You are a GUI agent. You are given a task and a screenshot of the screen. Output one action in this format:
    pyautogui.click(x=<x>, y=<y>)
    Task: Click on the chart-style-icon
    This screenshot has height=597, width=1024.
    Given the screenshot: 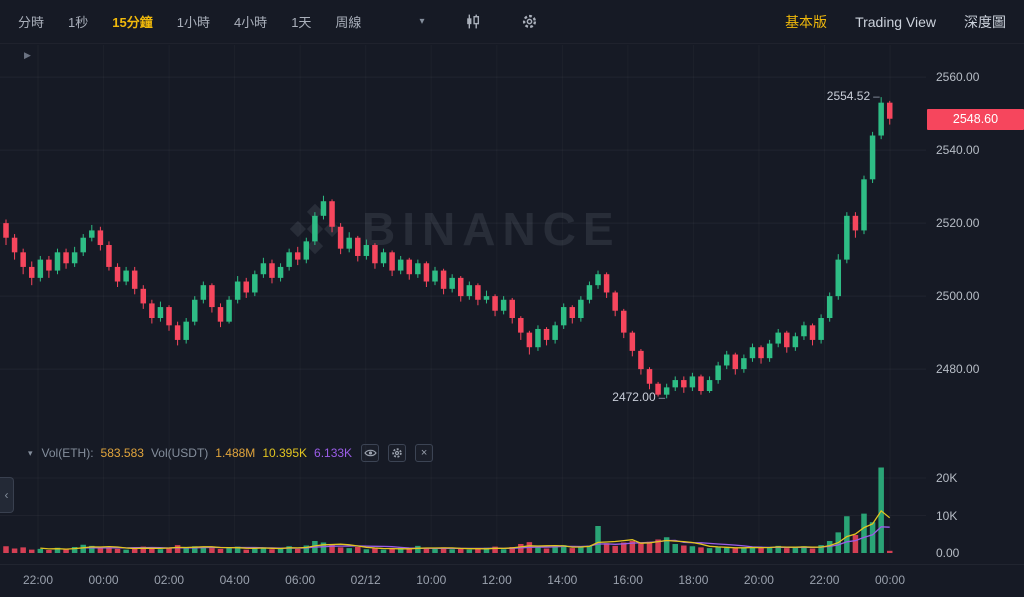 What is the action you would take?
    pyautogui.click(x=472, y=21)
    